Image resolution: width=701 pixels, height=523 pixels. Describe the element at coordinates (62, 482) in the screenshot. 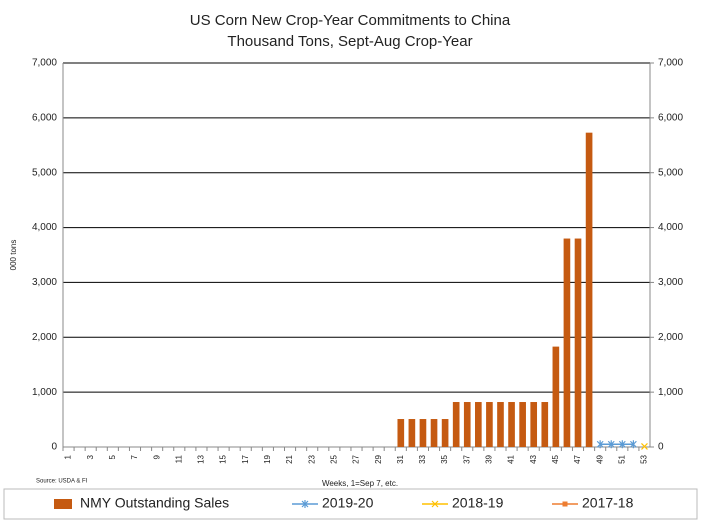

I see `source: Source: USDA & FI` at that location.